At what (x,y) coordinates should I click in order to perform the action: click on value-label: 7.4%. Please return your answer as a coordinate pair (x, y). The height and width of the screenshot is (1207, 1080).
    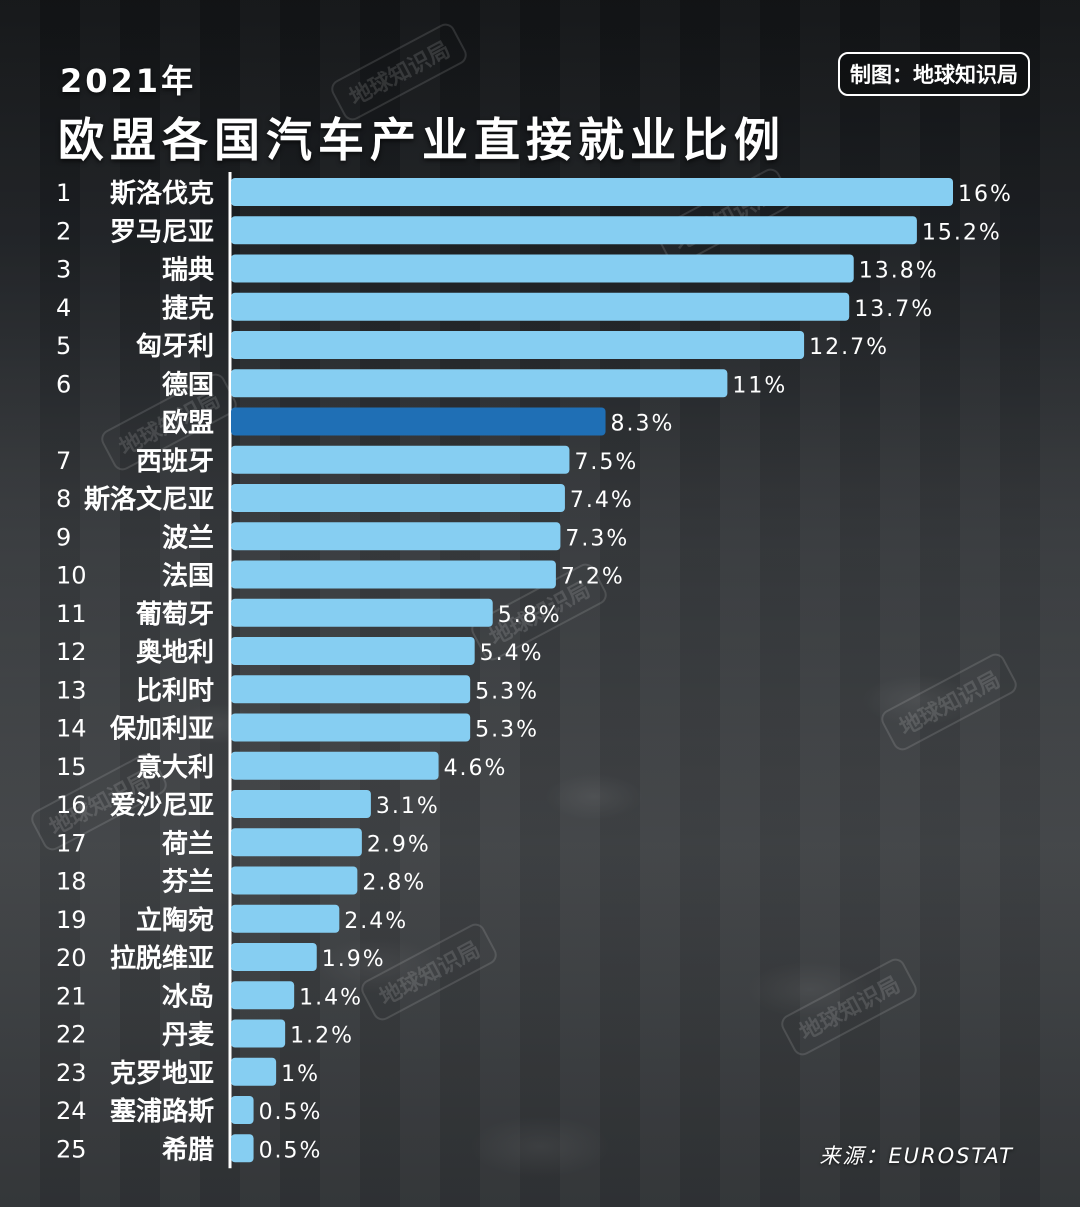
    Looking at the image, I should click on (602, 500).